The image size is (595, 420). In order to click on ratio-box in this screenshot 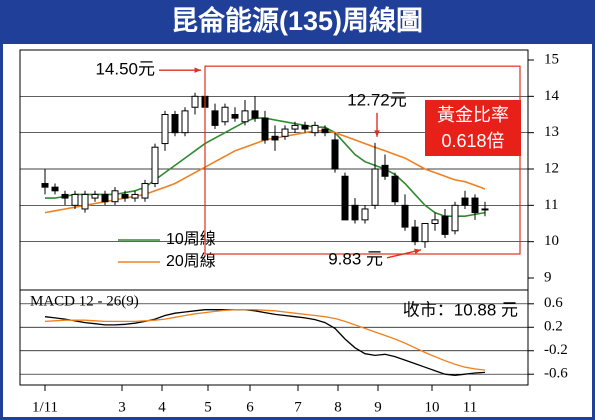, I will do `click(473, 128)`.